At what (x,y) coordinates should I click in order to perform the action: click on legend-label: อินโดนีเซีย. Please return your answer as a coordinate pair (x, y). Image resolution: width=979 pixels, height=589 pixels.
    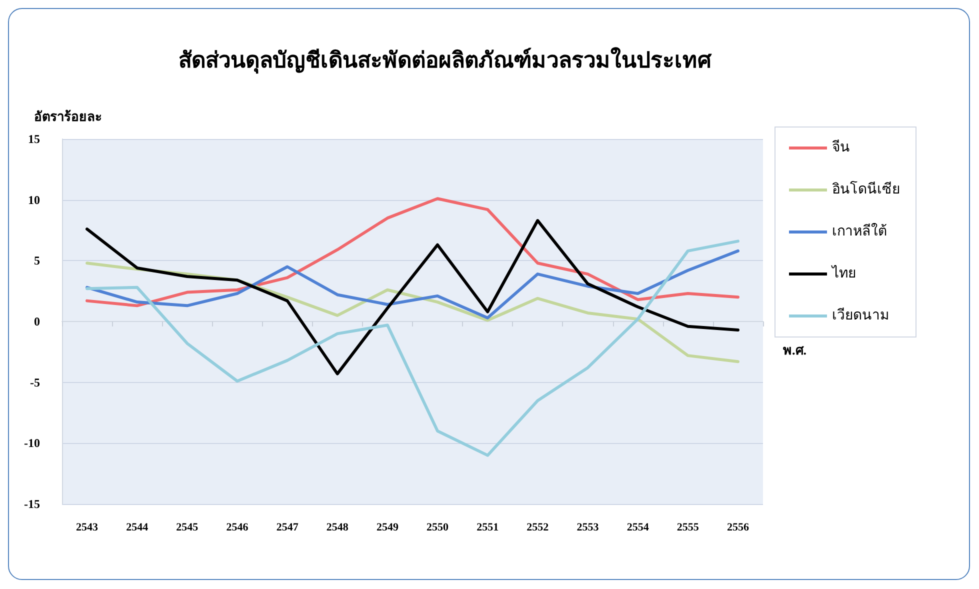
    Looking at the image, I should click on (866, 189).